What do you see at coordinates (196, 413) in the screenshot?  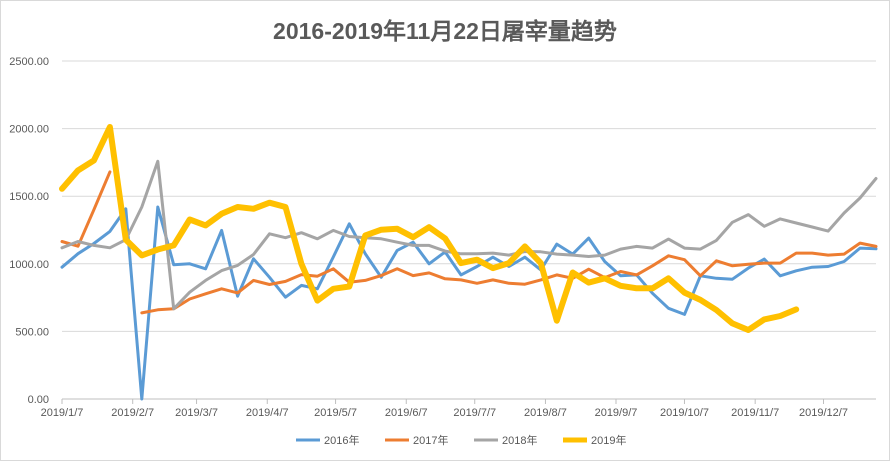 I see `x-tick-label: 2019/3/7` at bounding box center [196, 413].